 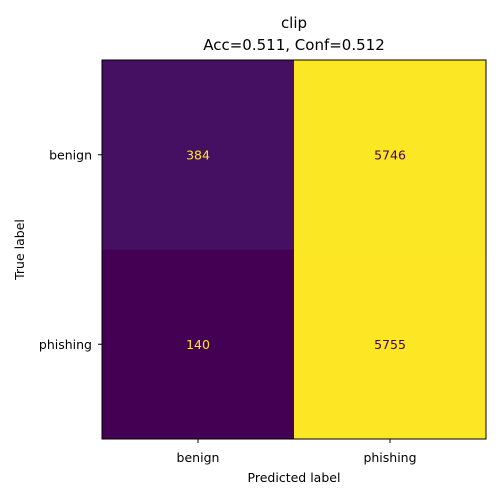 I want to click on cell-value-label: 384, so click(x=198, y=154).